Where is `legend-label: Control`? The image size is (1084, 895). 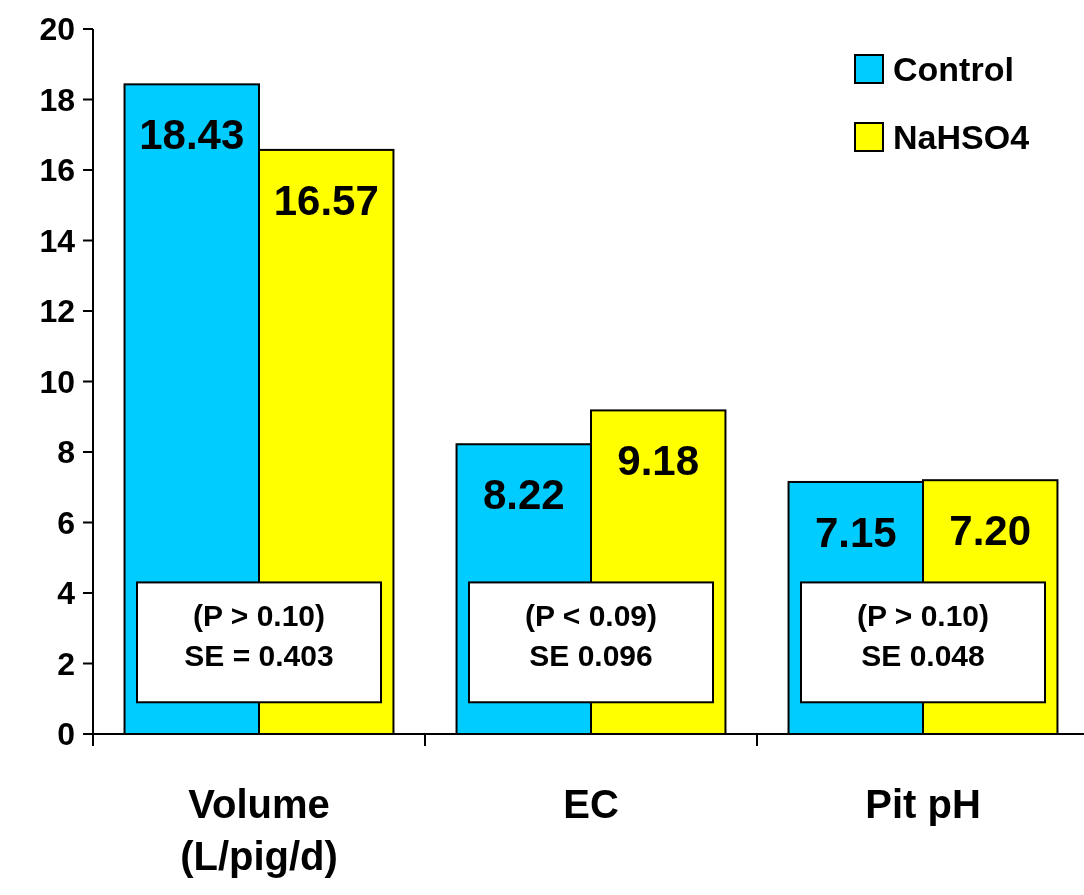 legend-label: Control is located at coordinates (953, 69).